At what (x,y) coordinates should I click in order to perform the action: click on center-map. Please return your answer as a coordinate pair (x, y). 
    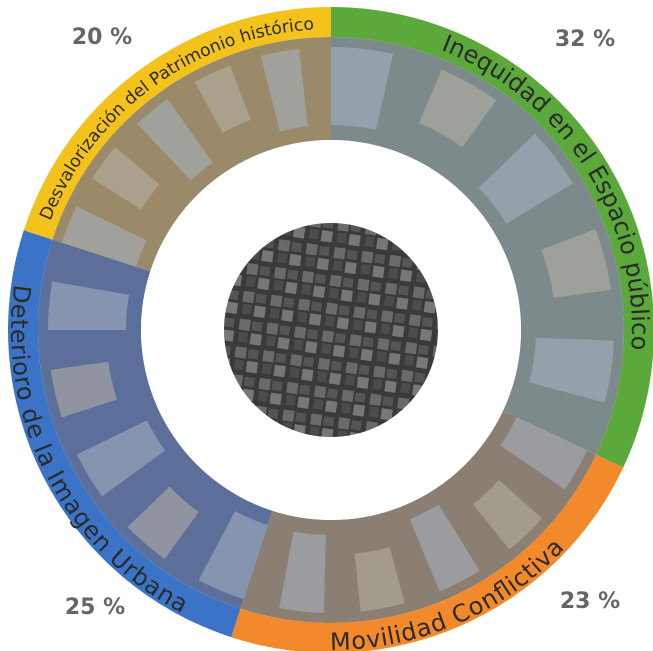
    Looking at the image, I should click on (331, 330).